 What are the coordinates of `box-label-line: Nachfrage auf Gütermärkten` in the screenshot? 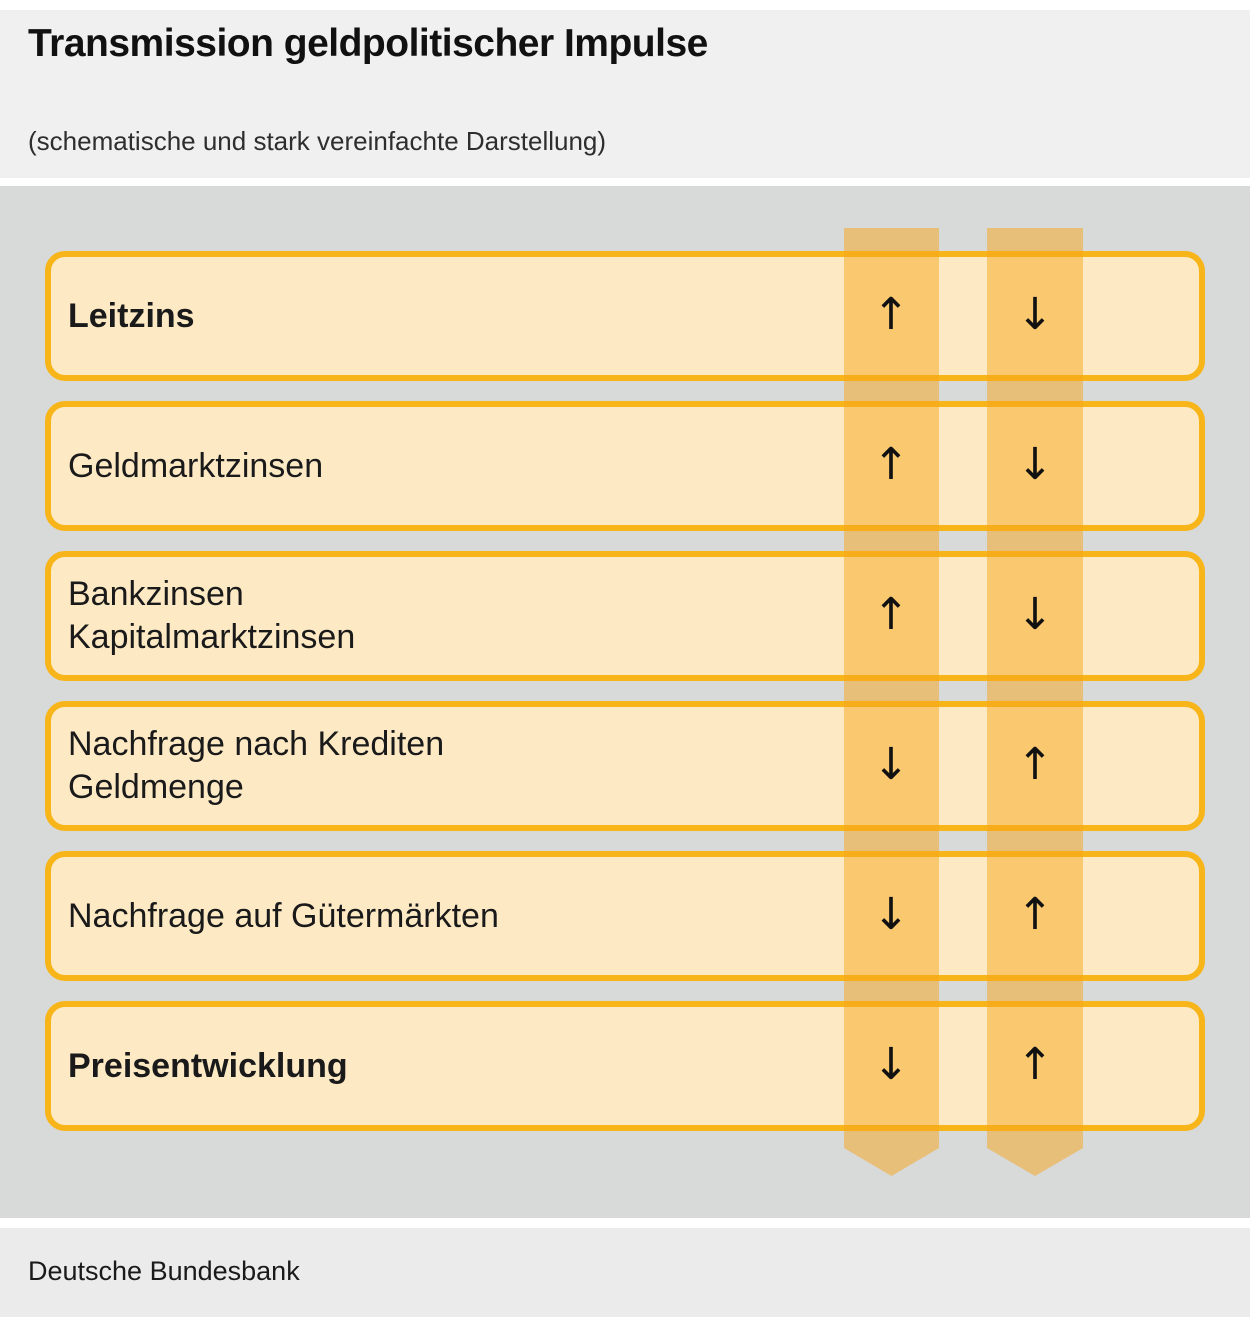 It's located at (283, 915).